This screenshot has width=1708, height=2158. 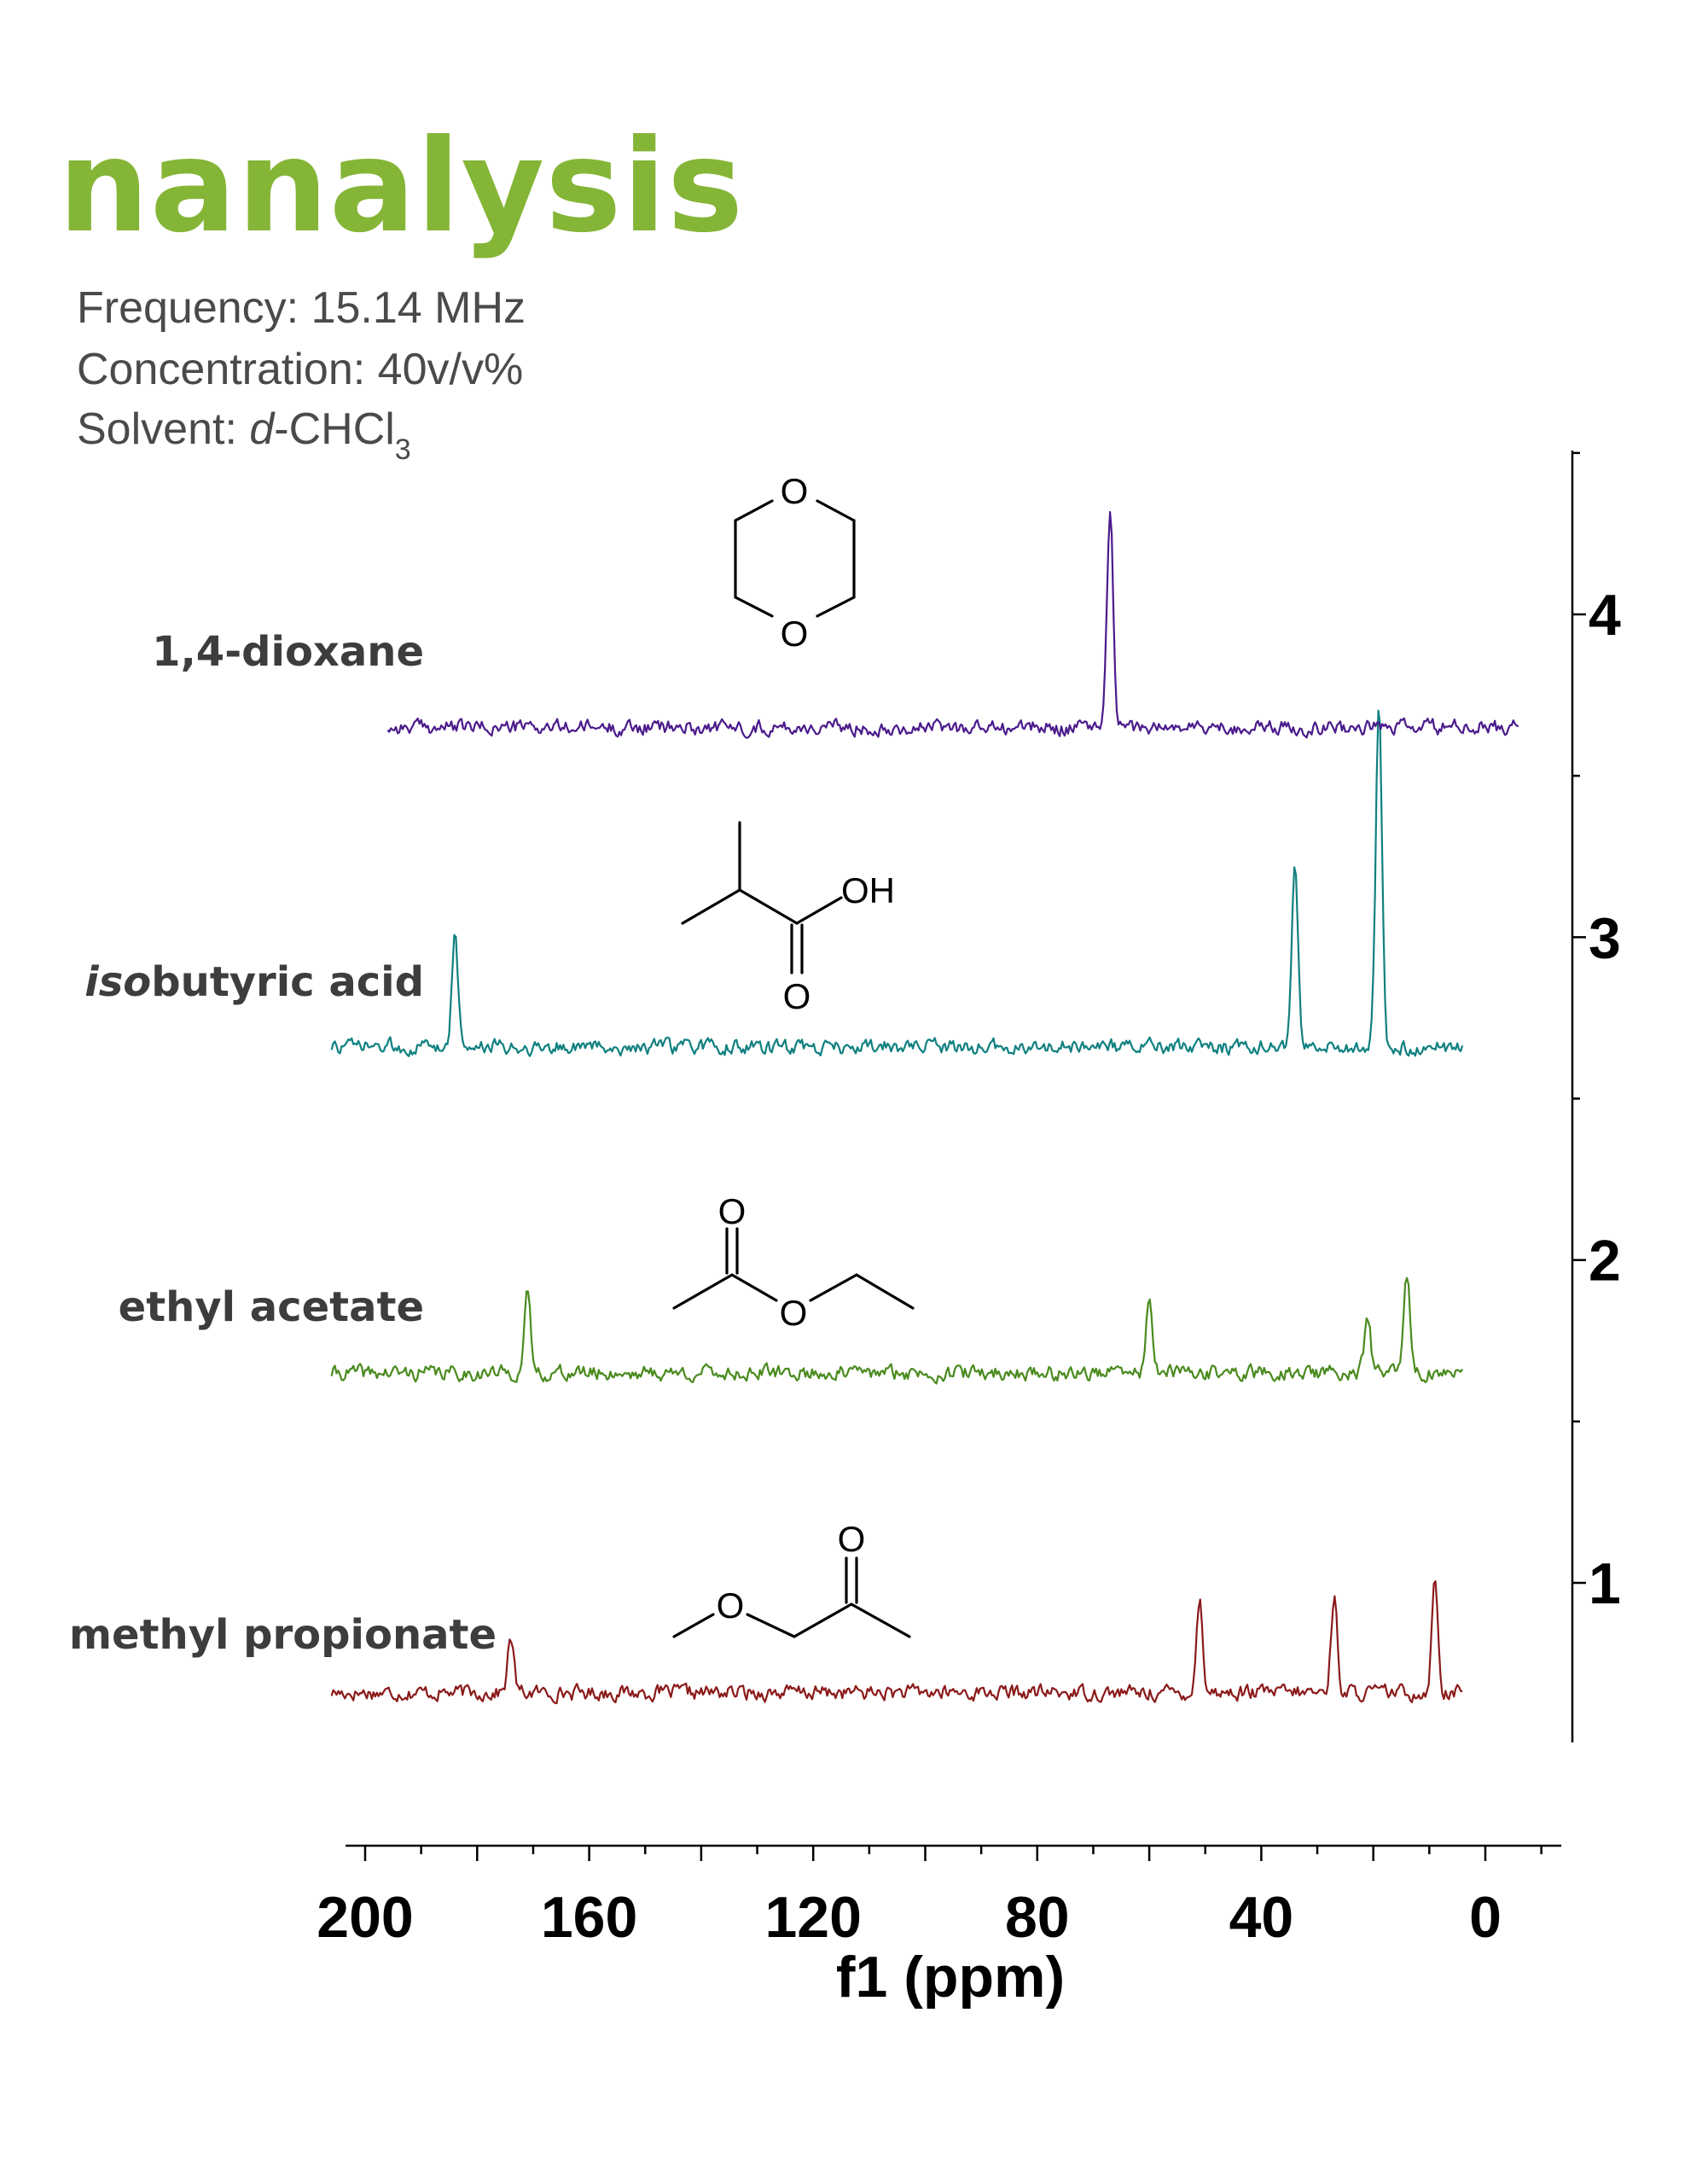 What do you see at coordinates (365, 1917) in the screenshot?
I see `x-tick-label: 200` at bounding box center [365, 1917].